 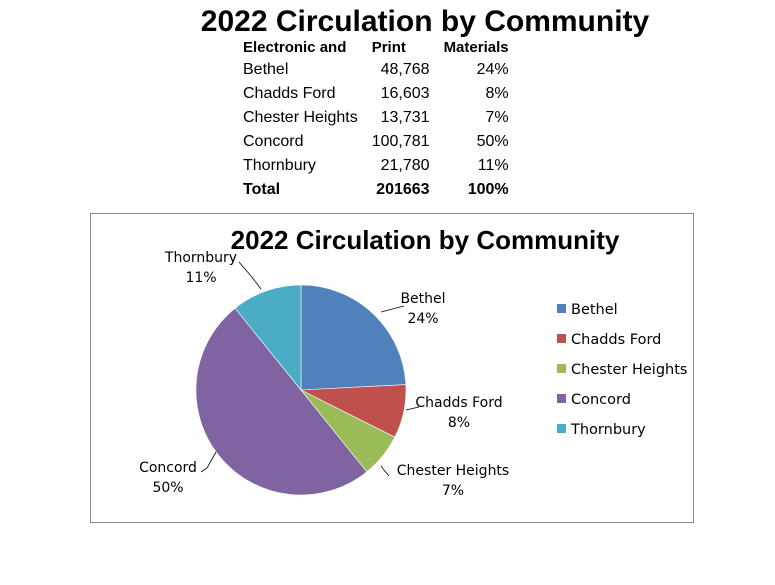 What do you see at coordinates (422, 299) in the screenshot?
I see `slice-label-name: Bethel` at bounding box center [422, 299].